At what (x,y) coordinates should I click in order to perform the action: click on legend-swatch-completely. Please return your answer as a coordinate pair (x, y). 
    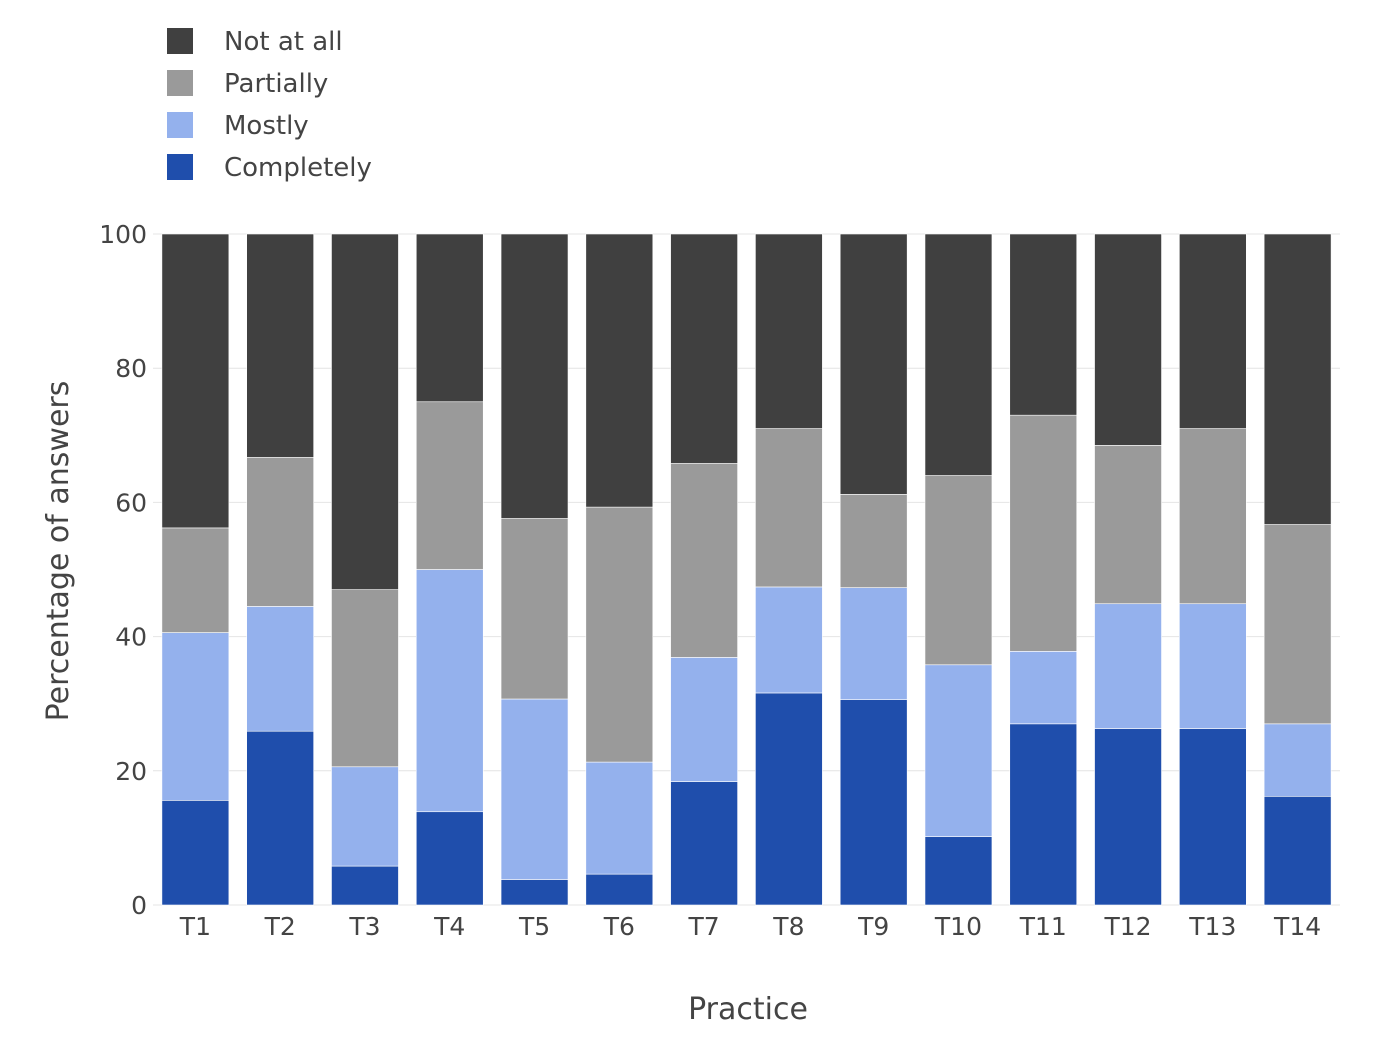
    Looking at the image, I should click on (180, 167).